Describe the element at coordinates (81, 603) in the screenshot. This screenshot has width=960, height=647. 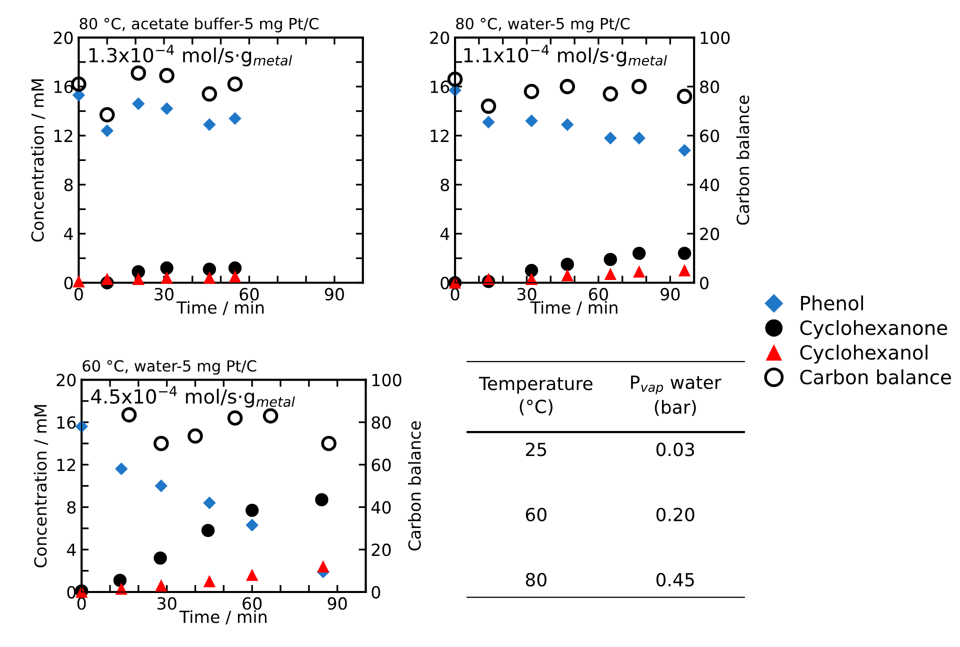
I see `x-tick-label: 0` at that location.